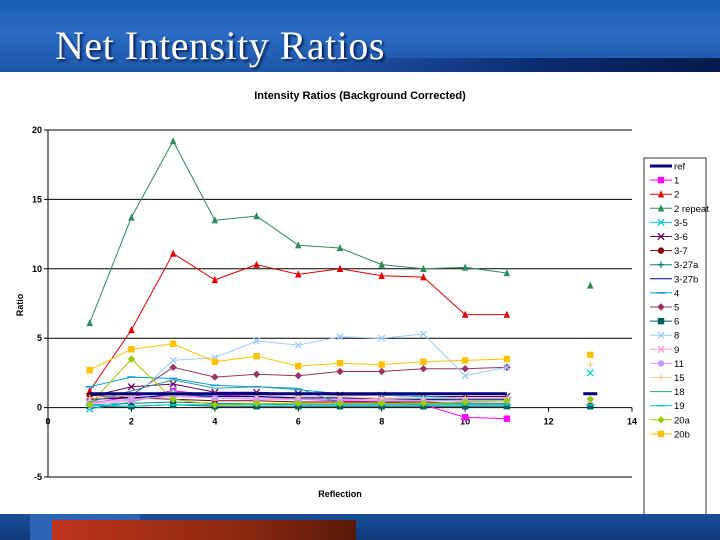  What do you see at coordinates (340, 494) in the screenshot?
I see `x-axis-label: Reflection` at bounding box center [340, 494].